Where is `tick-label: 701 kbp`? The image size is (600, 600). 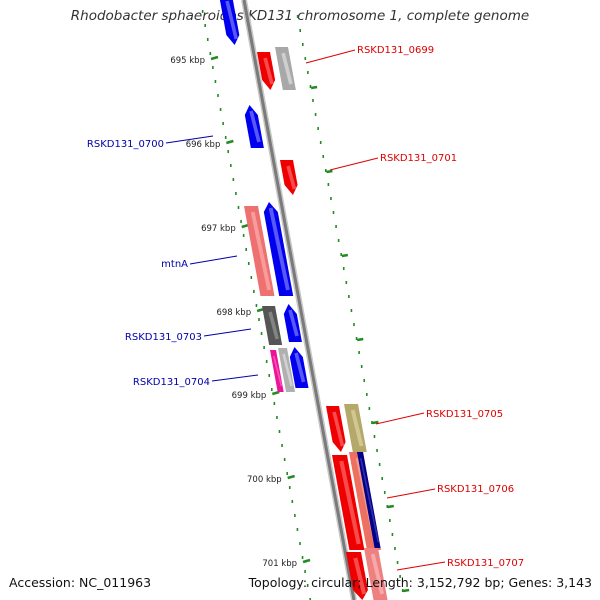 tick-label: 701 kbp is located at coordinates (279, 564).